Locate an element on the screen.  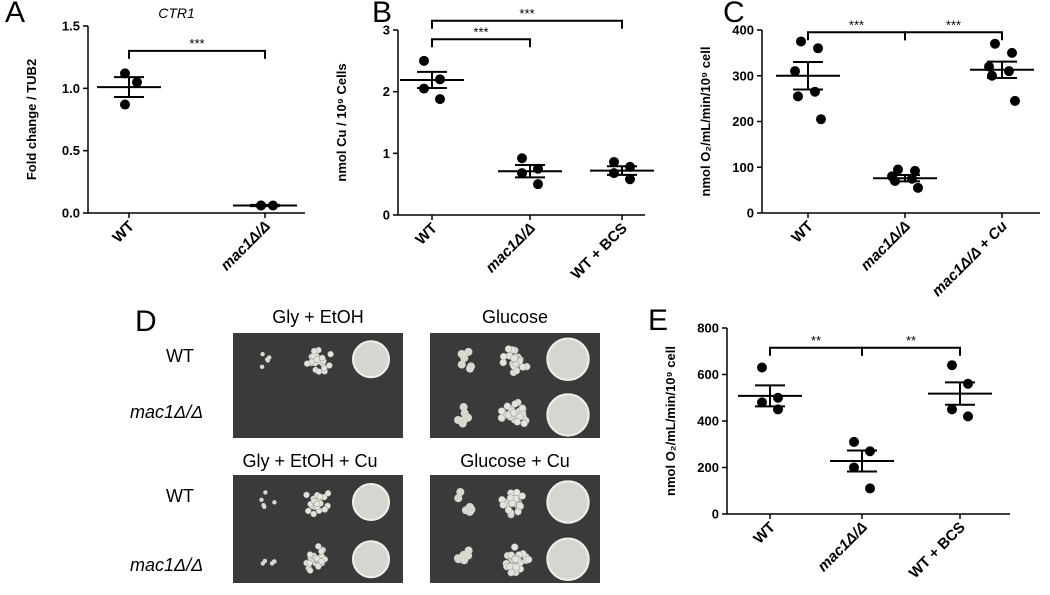
y-axis-label: nmol Cu / 10⁹ Cells is located at coordinates (341, 122).